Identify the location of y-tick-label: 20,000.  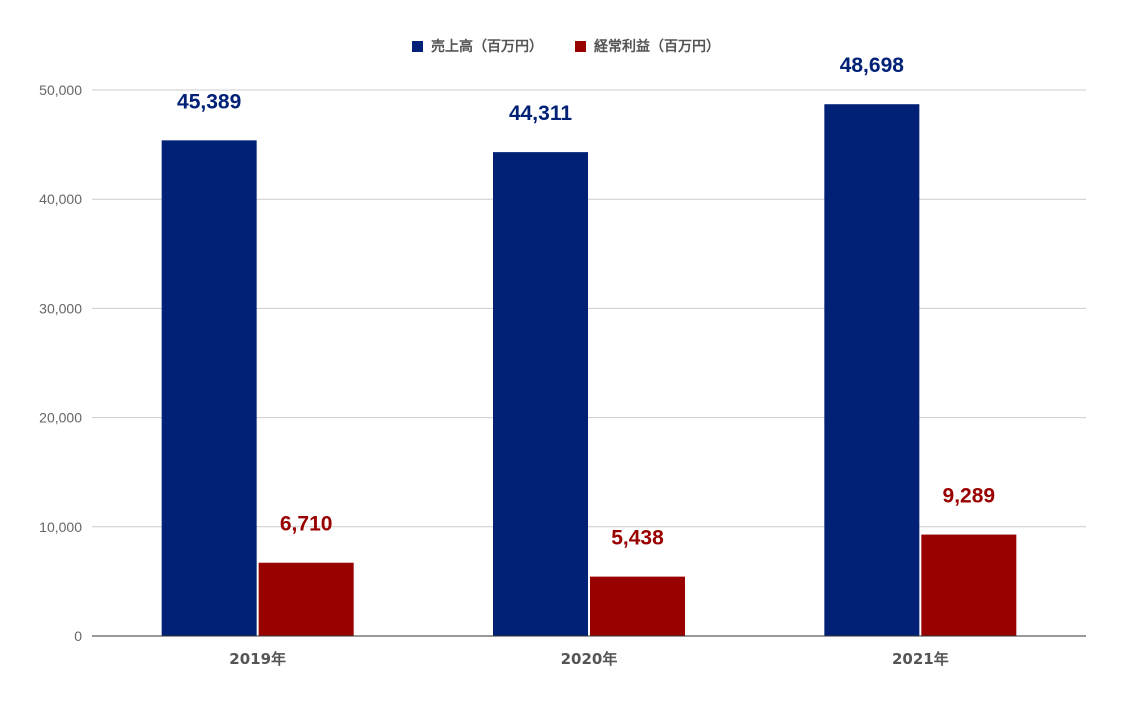
(60, 418).